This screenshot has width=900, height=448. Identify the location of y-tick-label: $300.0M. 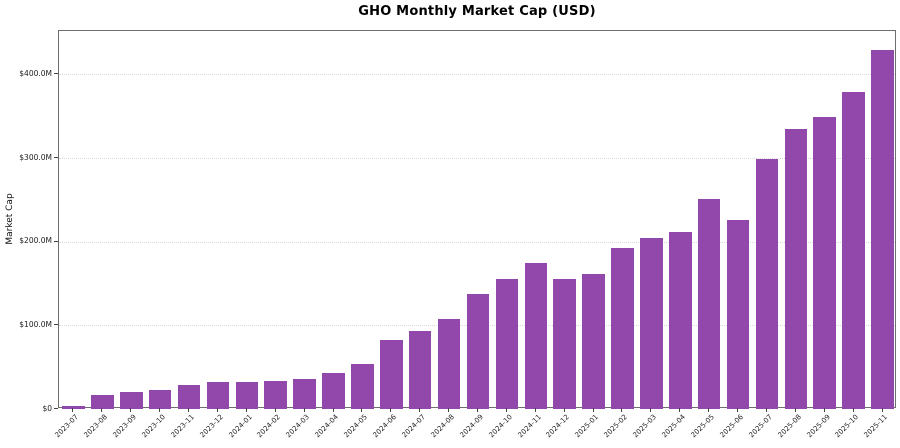
(35, 157).